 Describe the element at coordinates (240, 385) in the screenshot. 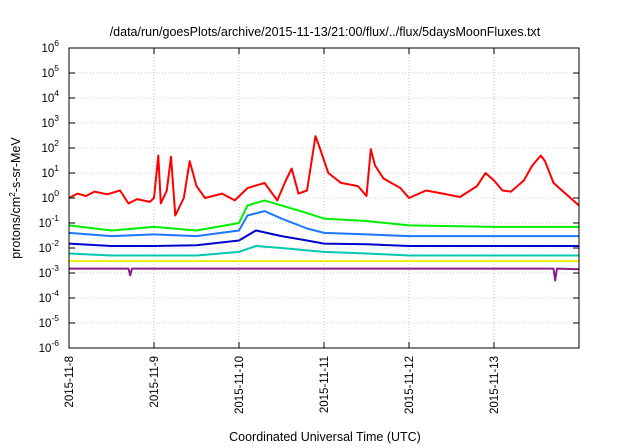

I see `x-tick-label: 2015-11-10` at that location.